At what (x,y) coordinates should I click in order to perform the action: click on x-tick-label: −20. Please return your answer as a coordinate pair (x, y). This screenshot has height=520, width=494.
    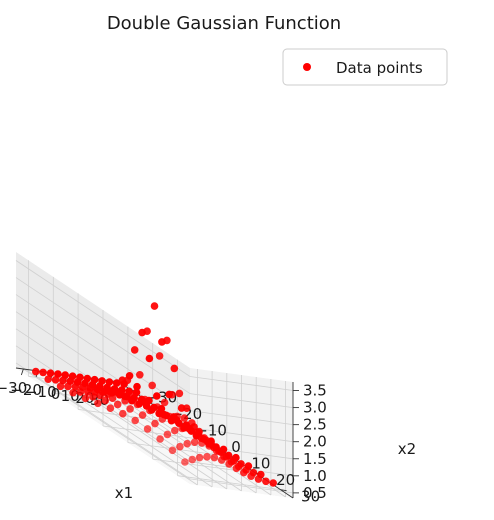
    Looking at the image, I should click on (26, 390).